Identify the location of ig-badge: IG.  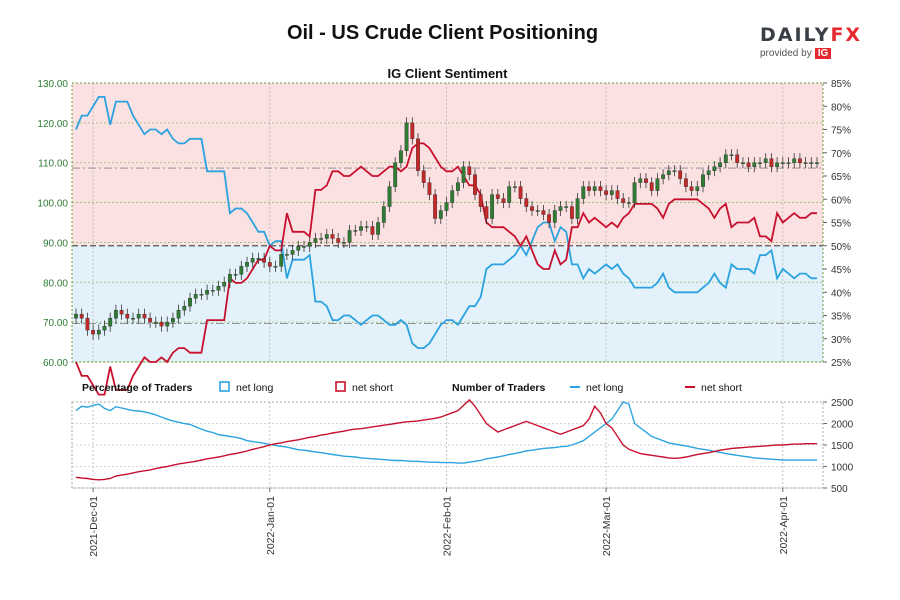
(823, 53).